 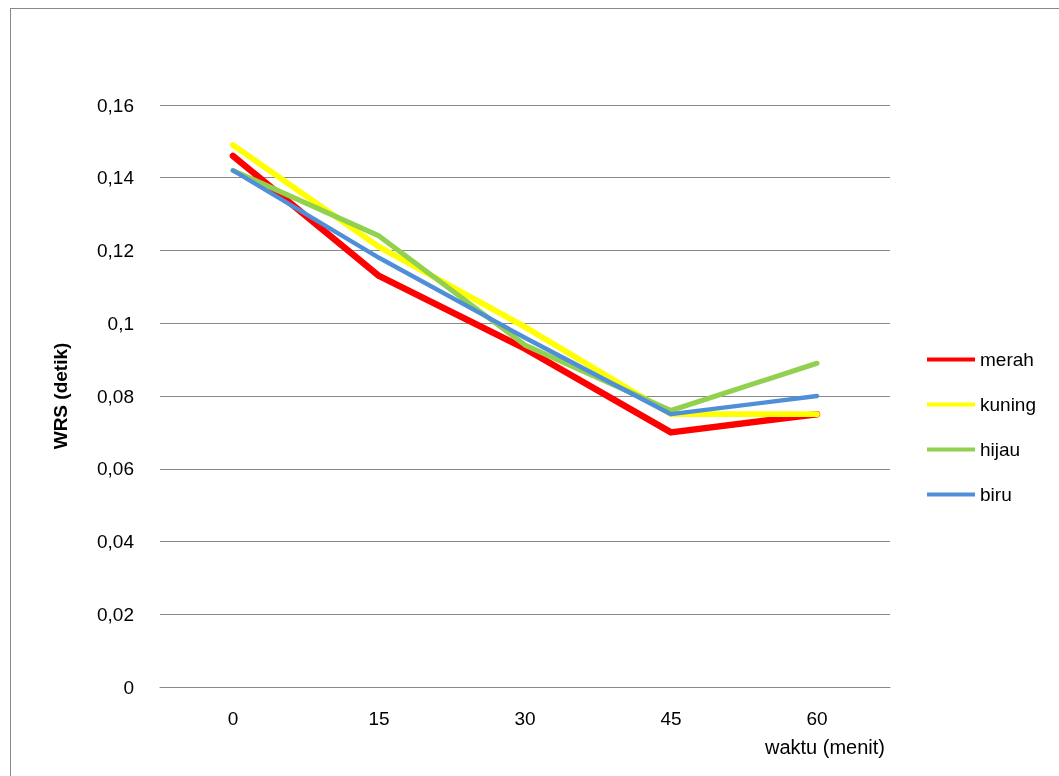 I want to click on legend-label: hijau, so click(x=1000, y=449).